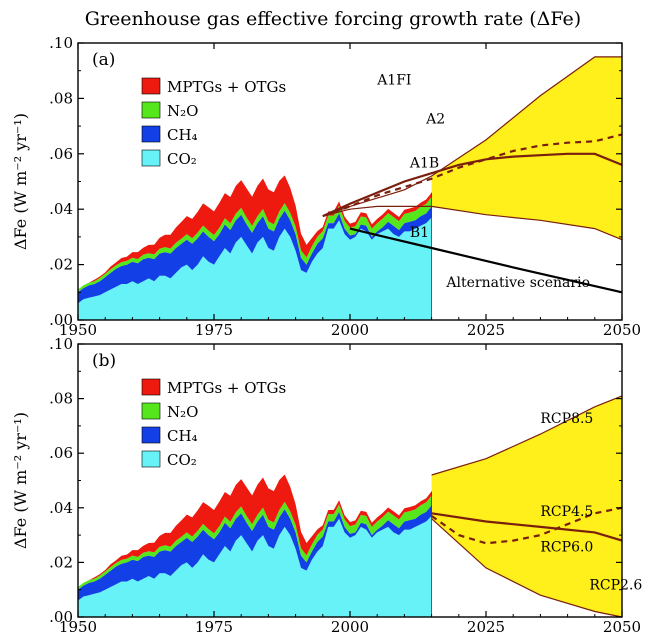  Describe the element at coordinates (517, 283) in the screenshot. I see `scenario-label: Alternative scenario` at that location.